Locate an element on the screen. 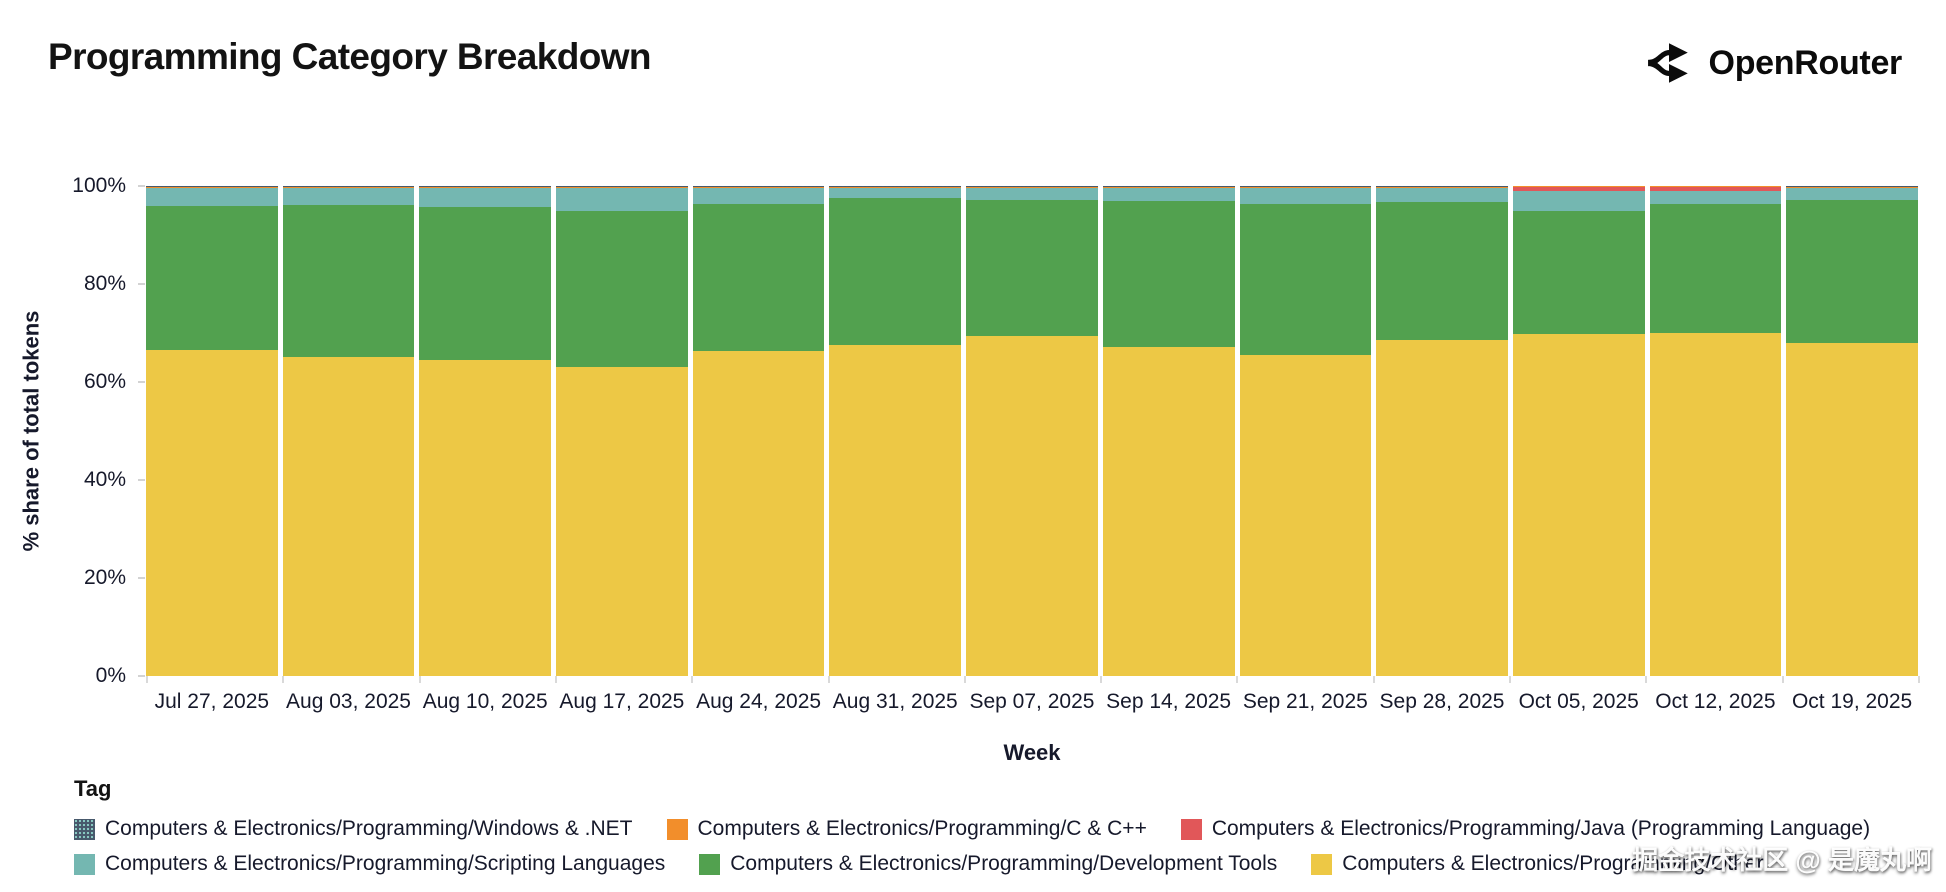 The image size is (1946, 892). x-tick-label: Sep 21, 2025 is located at coordinates (1305, 701).